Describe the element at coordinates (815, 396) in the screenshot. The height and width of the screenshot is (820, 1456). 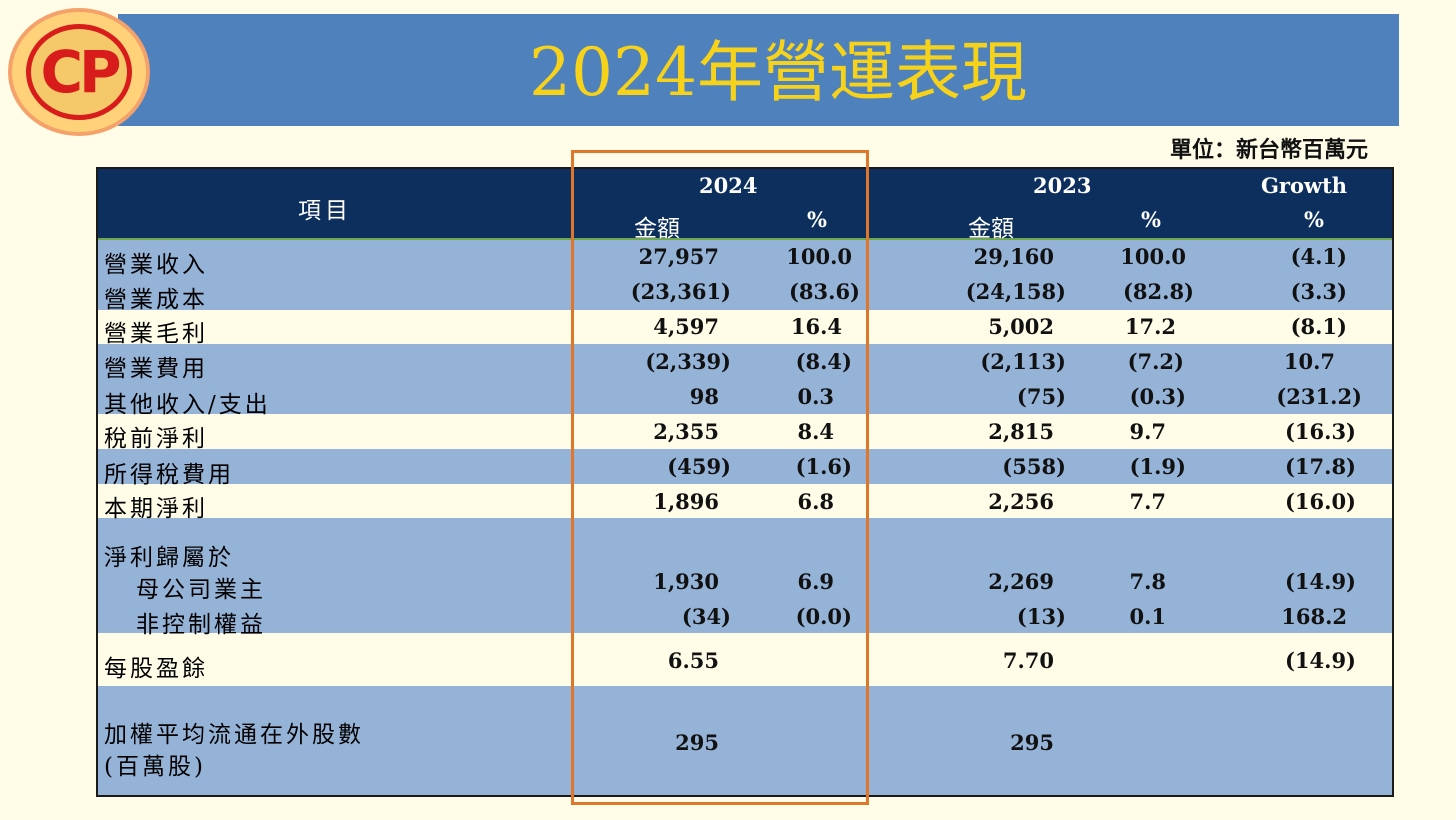
I see `pct-2024: 0.3` at that location.